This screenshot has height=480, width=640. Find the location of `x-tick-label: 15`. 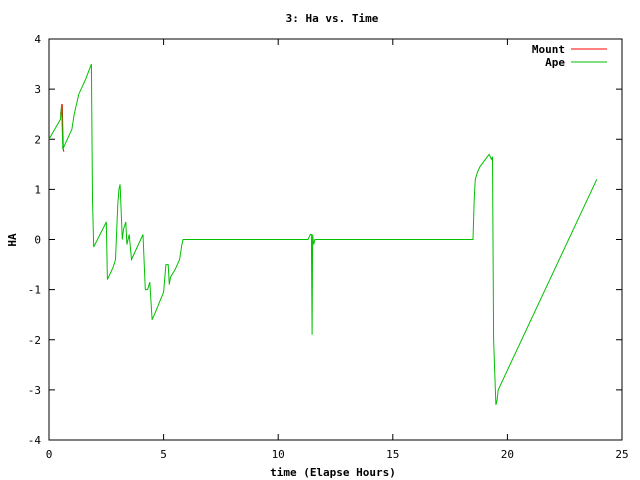

x-tick-label: 15 is located at coordinates (392, 454).